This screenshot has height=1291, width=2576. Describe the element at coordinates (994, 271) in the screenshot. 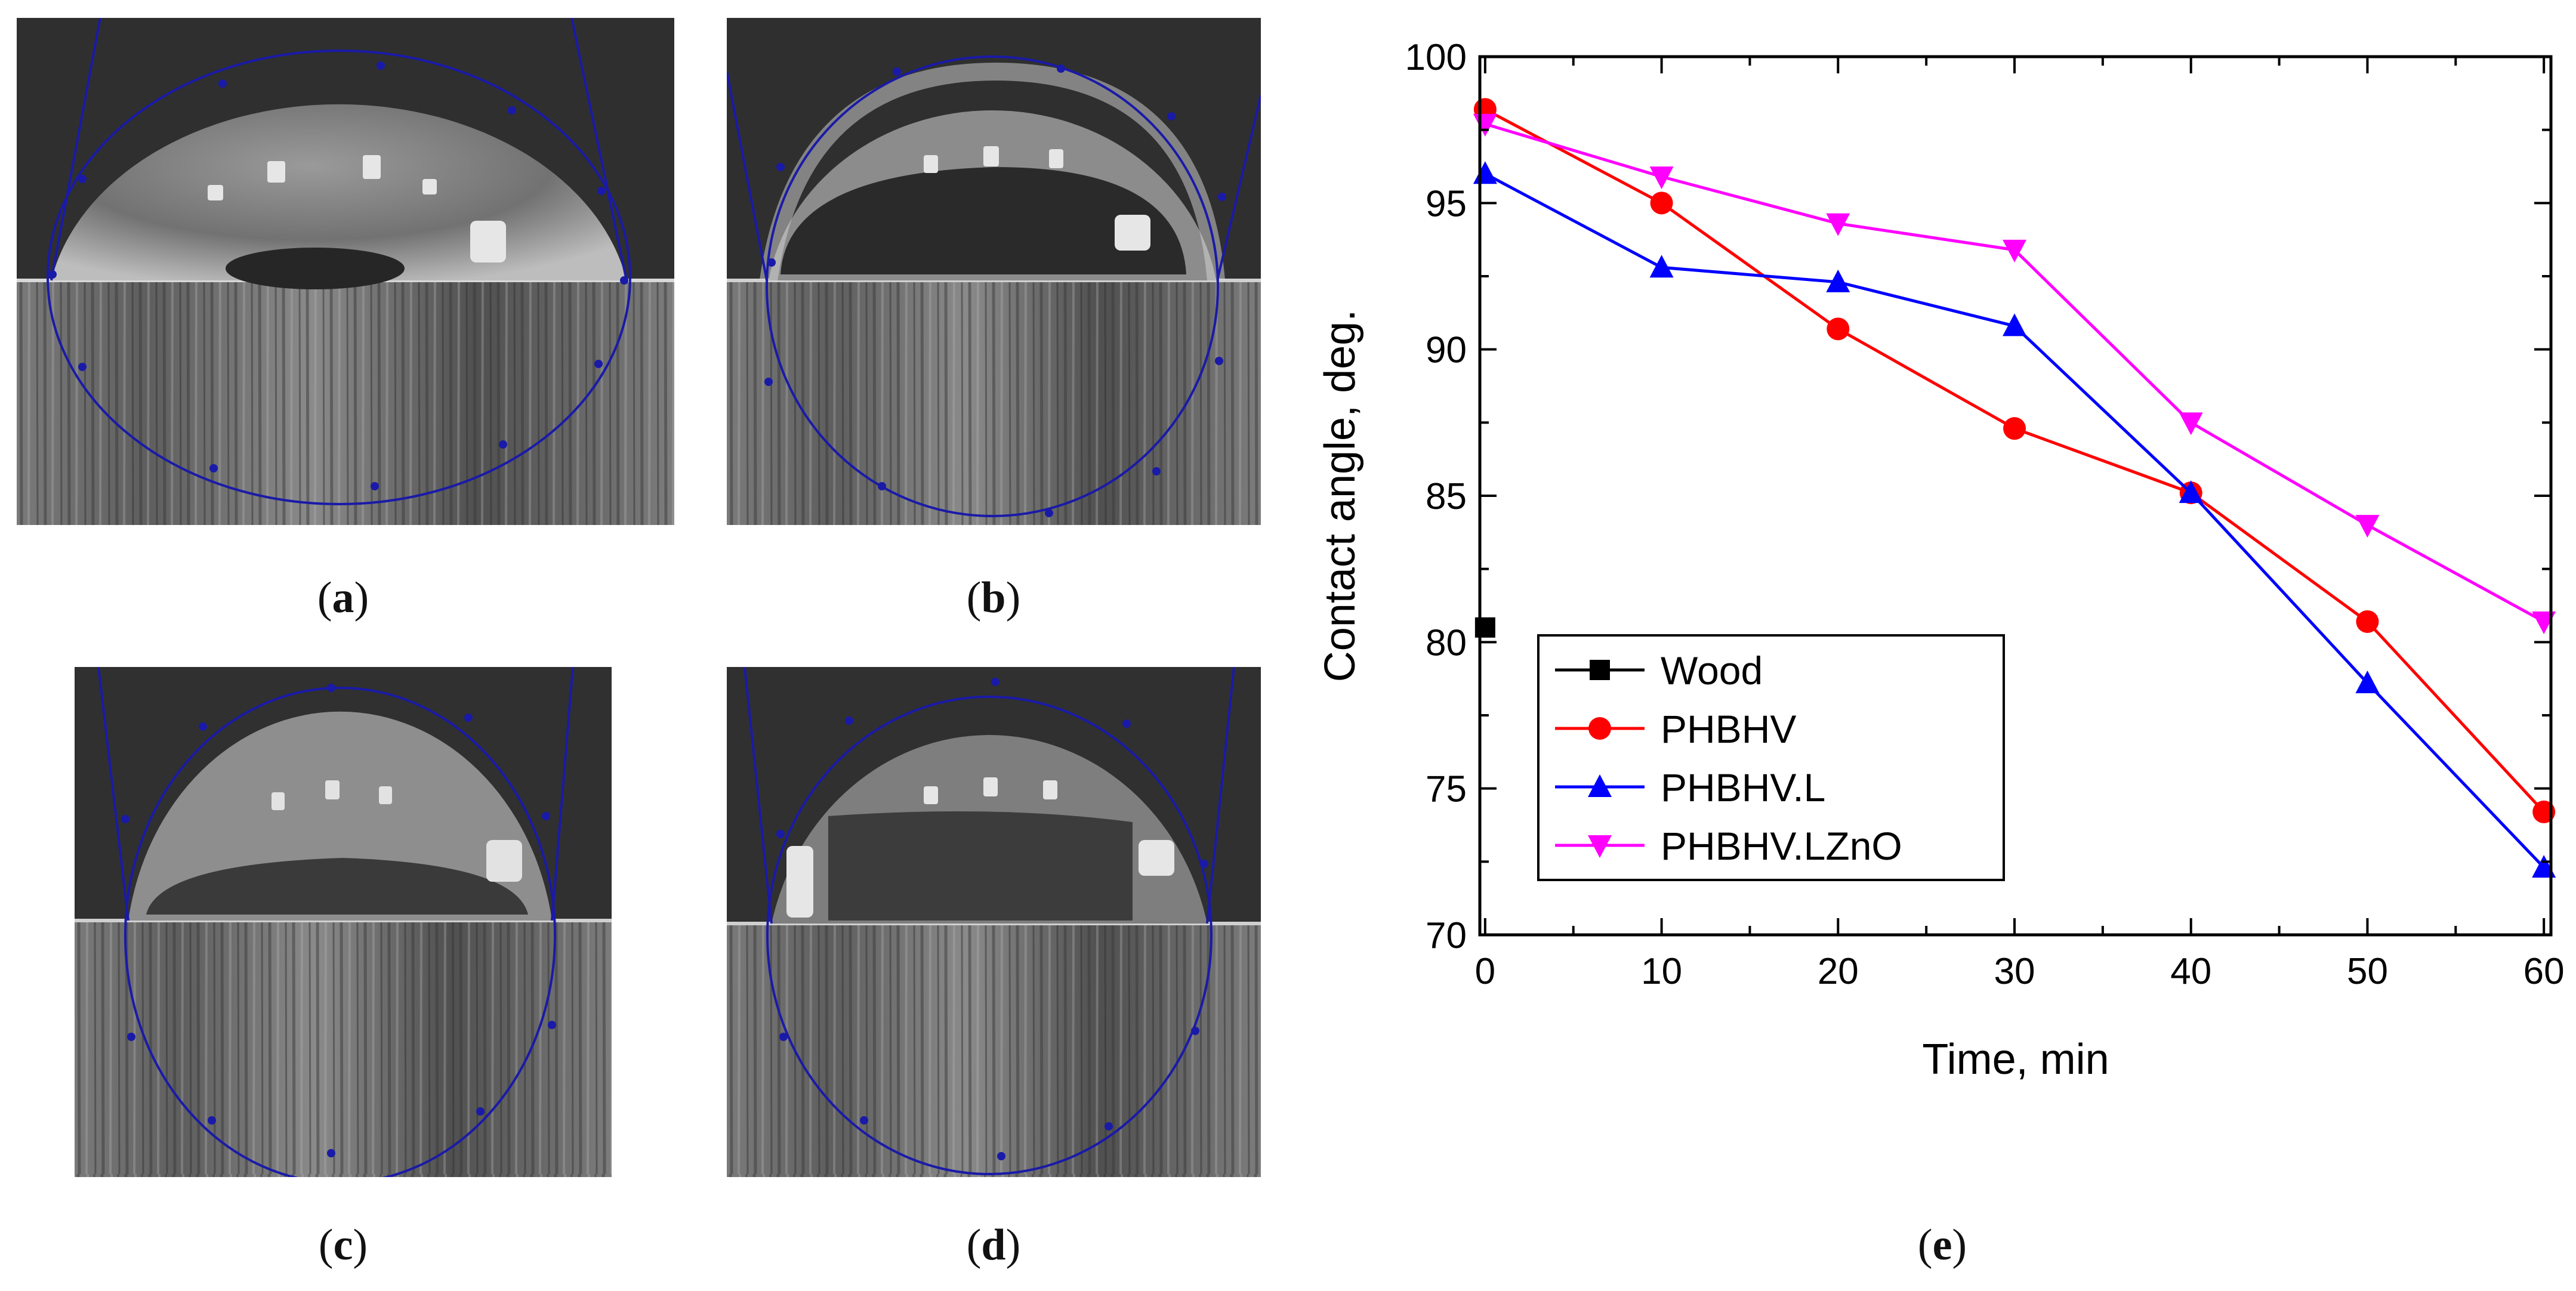

I see `droplet-photo-b` at that location.